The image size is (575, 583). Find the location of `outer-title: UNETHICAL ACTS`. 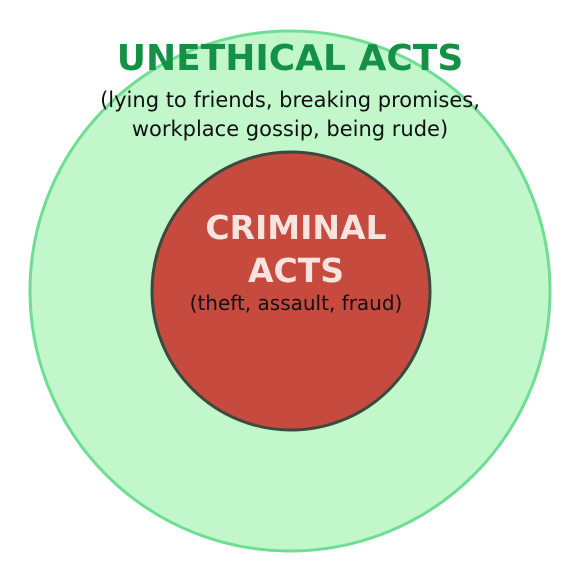

outer-title: UNETHICAL ACTS is located at coordinates (290, 58).